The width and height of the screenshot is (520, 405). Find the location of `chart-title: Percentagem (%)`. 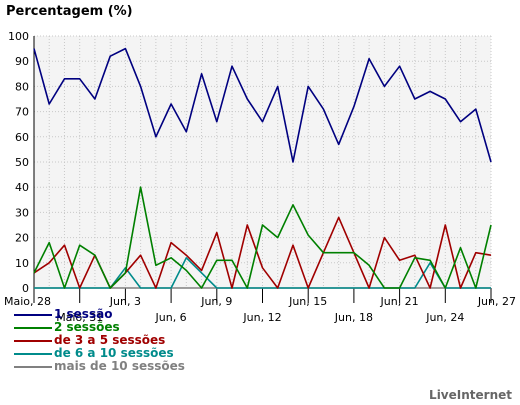

chart-title: Percentagem (%) is located at coordinates (69, 11).